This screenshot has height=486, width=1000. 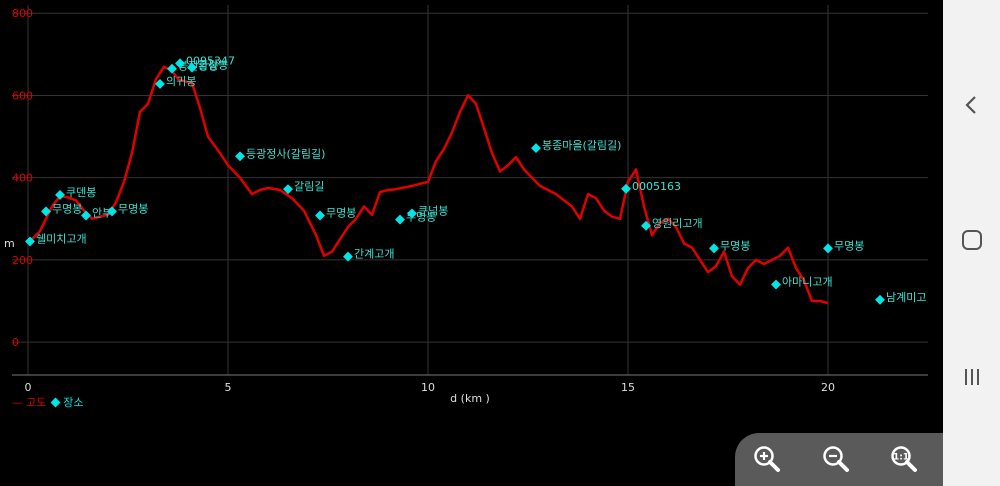 I want to click on system-nav-bar, so click(x=971, y=243).